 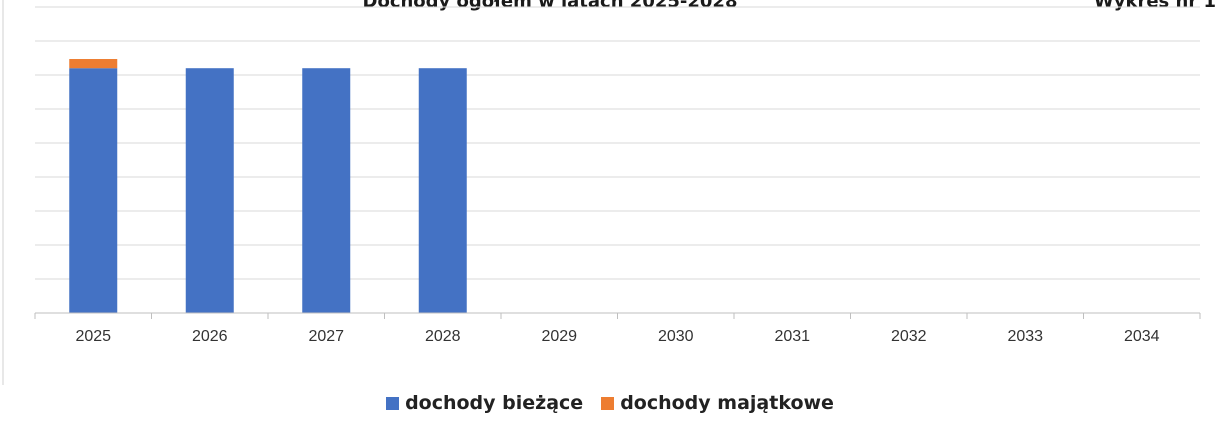 I want to click on x-tick-label-2031: 2031, so click(x=792, y=336).